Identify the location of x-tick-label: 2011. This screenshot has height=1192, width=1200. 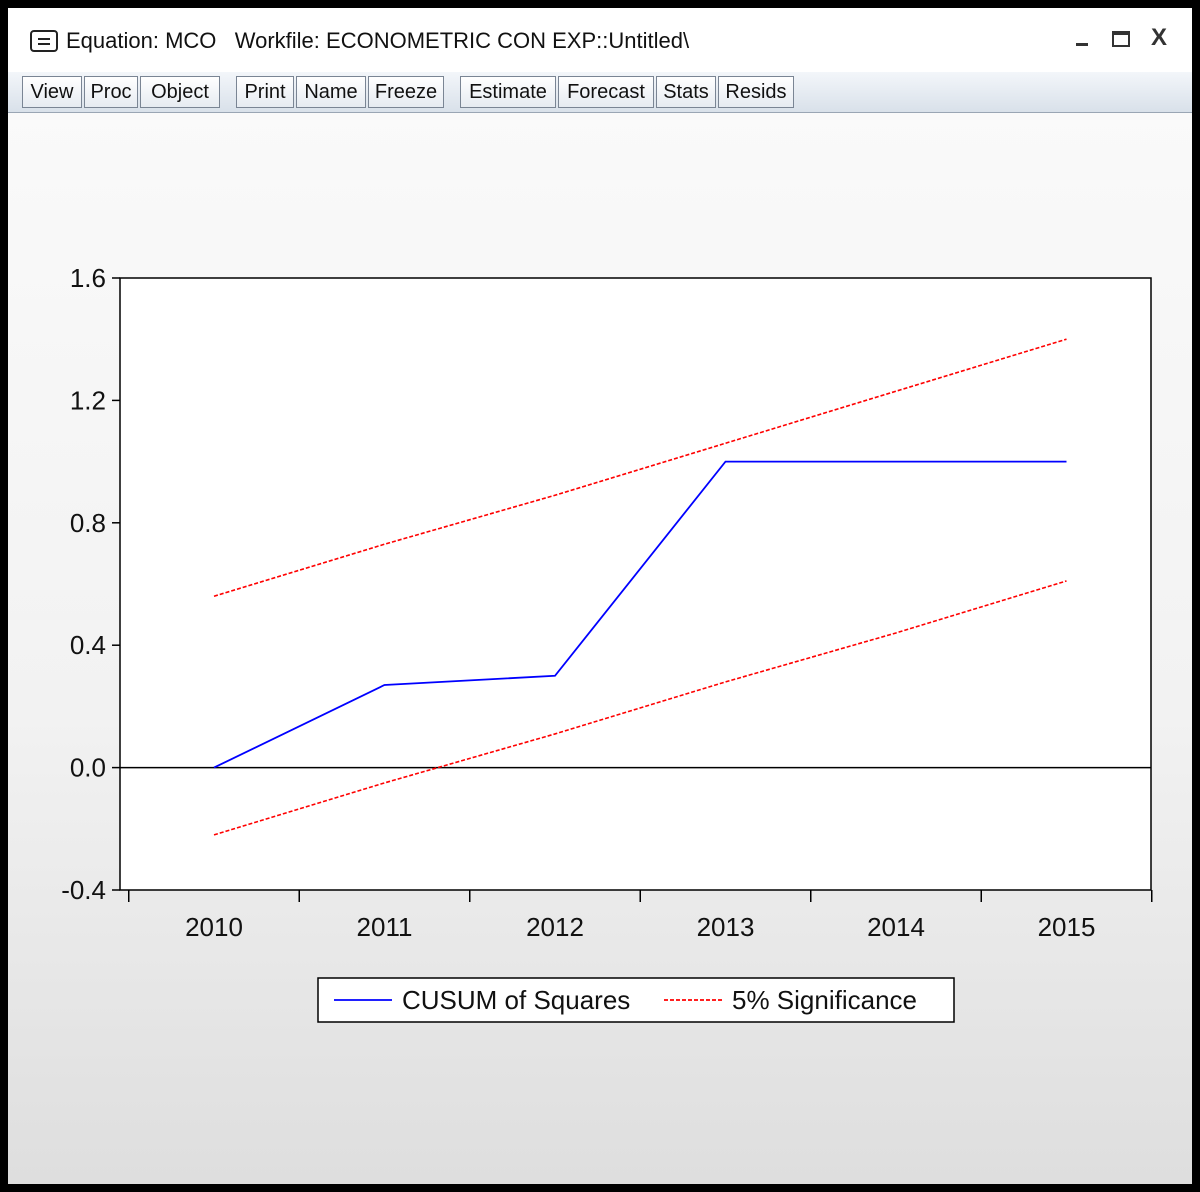
(385, 927).